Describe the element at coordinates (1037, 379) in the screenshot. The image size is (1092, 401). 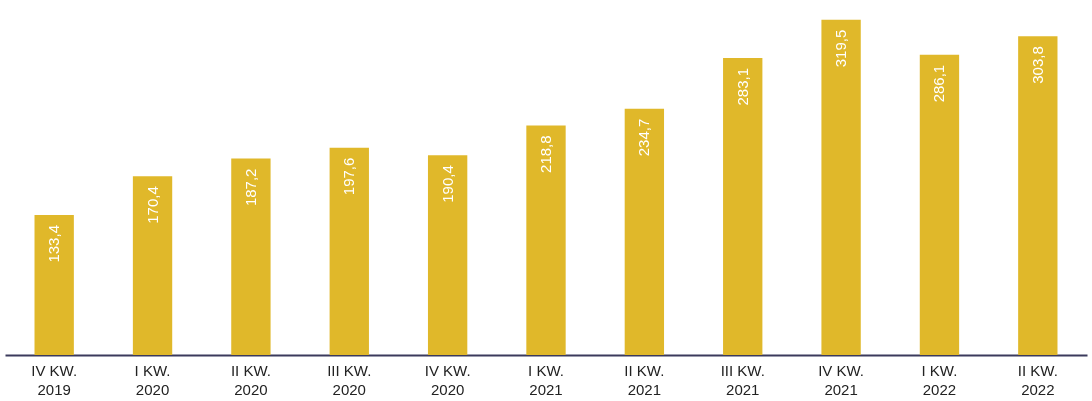
I see `x-tick-label: II KW. 2022` at that location.